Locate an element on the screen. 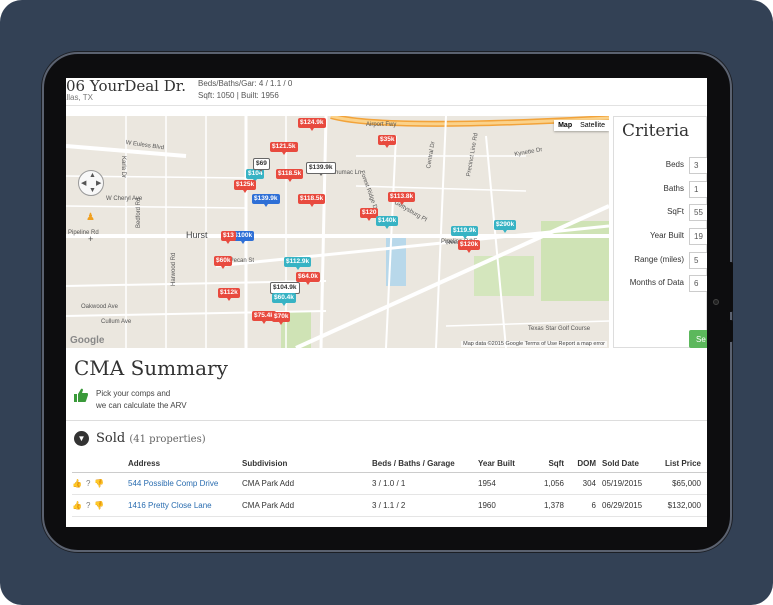  sqft-cell: 1,056 is located at coordinates (551, 483).